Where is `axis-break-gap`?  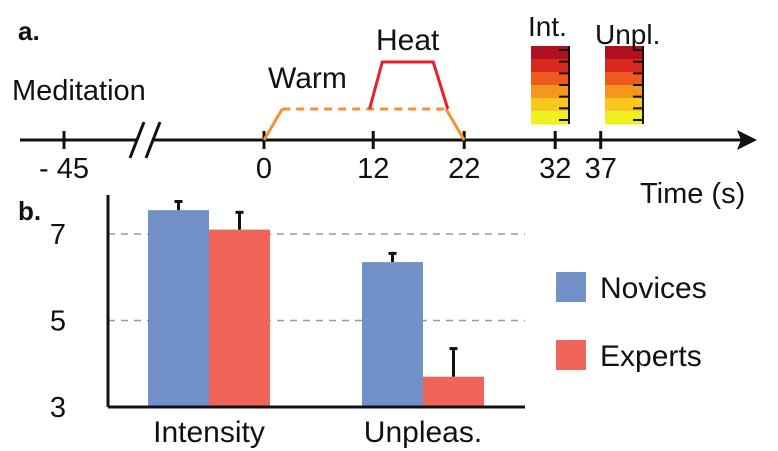 axis-break-gap is located at coordinates (145, 140).